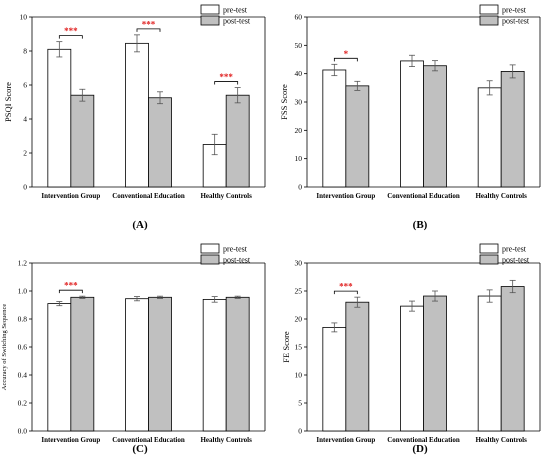  What do you see at coordinates (300, 403) in the screenshot?
I see `y-tick-label: 5` at bounding box center [300, 403].